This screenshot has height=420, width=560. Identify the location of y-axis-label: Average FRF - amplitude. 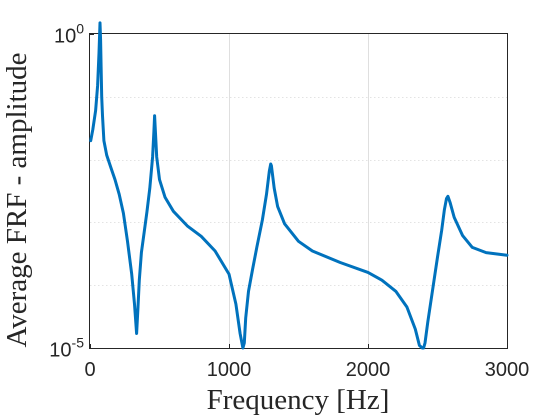
(17, 199).